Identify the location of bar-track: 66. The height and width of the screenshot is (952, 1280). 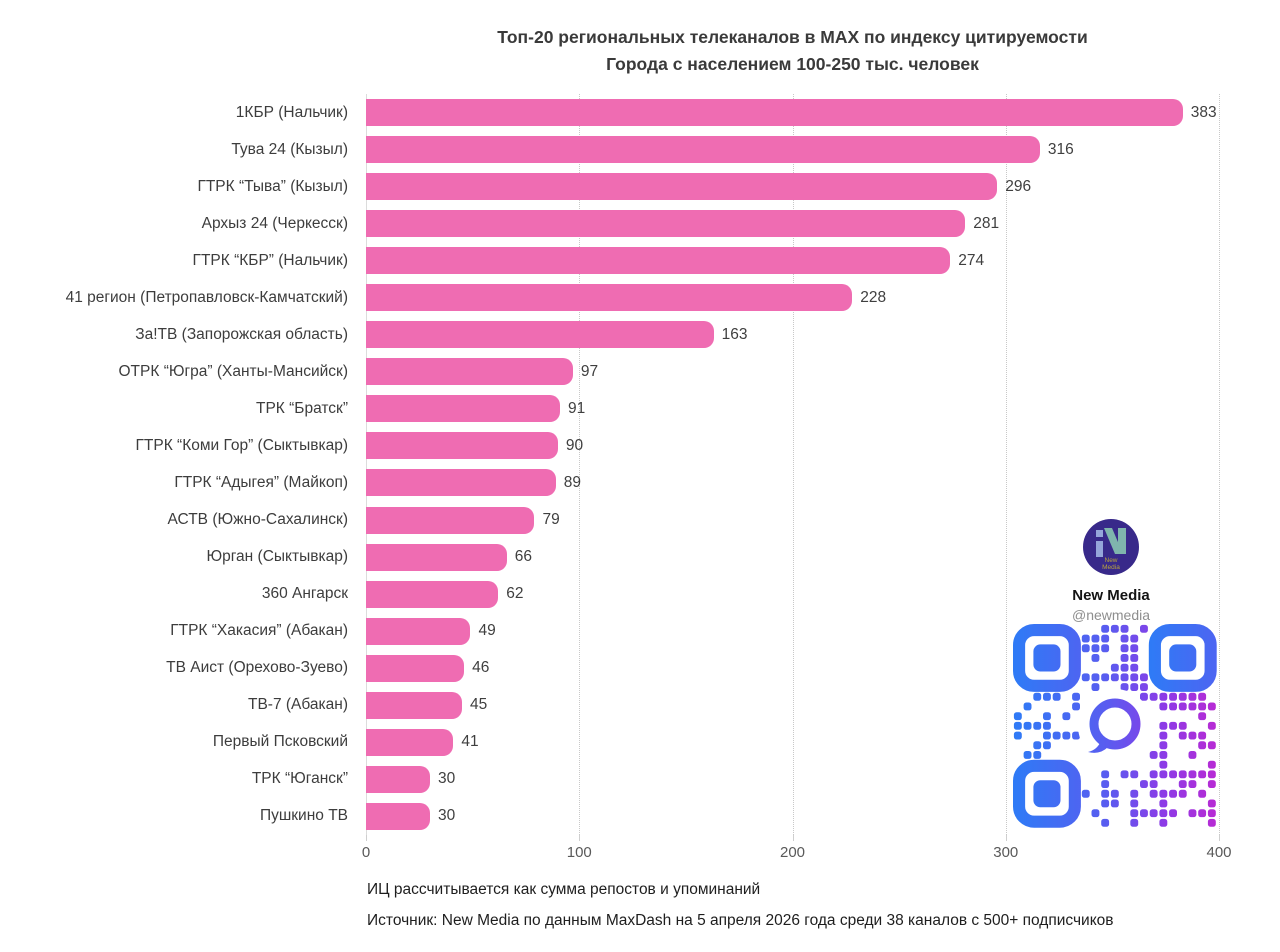
(792, 557).